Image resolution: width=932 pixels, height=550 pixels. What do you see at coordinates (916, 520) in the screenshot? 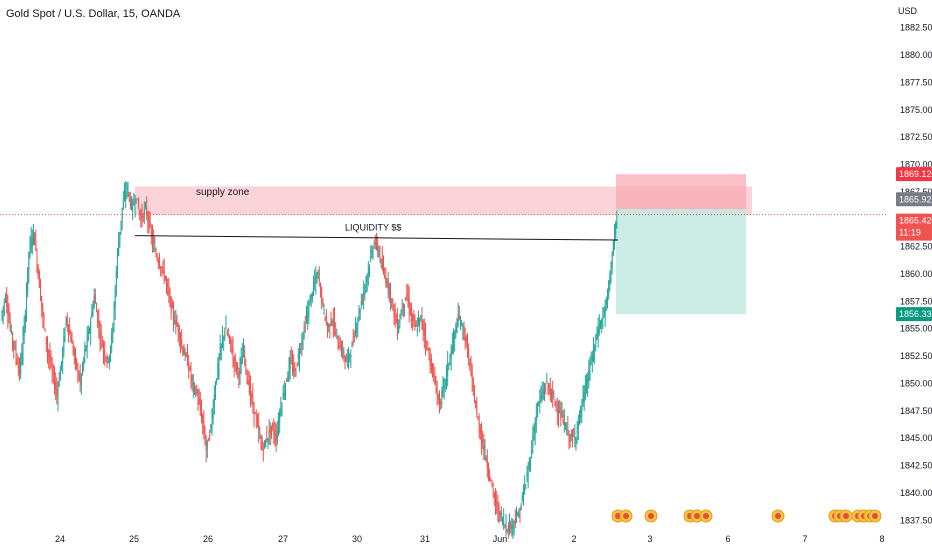
I see `y-tick-label: 1837.500` at bounding box center [916, 520].